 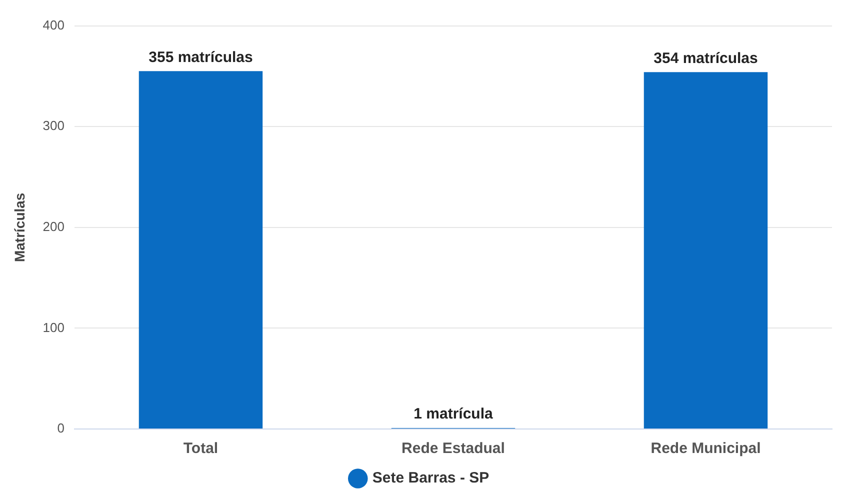 What do you see at coordinates (706, 58) in the screenshot?
I see `data-label: 354 matrículas` at bounding box center [706, 58].